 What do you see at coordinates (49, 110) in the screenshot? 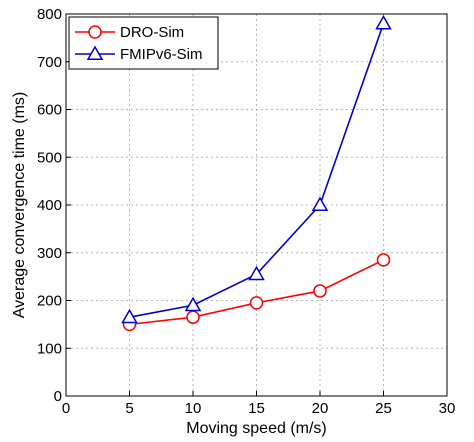
I see `y-tick-label: 600` at bounding box center [49, 110].